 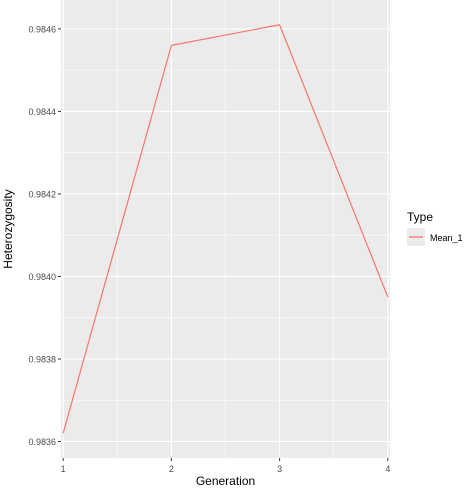 What do you see at coordinates (225, 481) in the screenshot?
I see `x-axis-label: Generation` at bounding box center [225, 481].